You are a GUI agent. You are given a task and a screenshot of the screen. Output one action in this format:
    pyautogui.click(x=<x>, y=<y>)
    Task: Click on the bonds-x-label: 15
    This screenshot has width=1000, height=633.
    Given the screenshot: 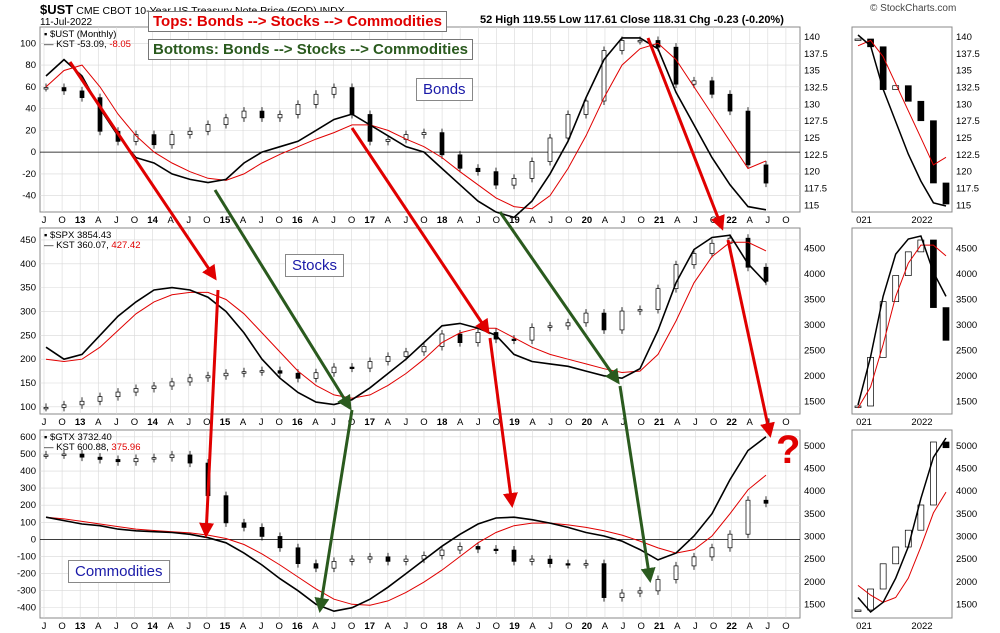 What is the action you would take?
    pyautogui.click(x=225, y=220)
    